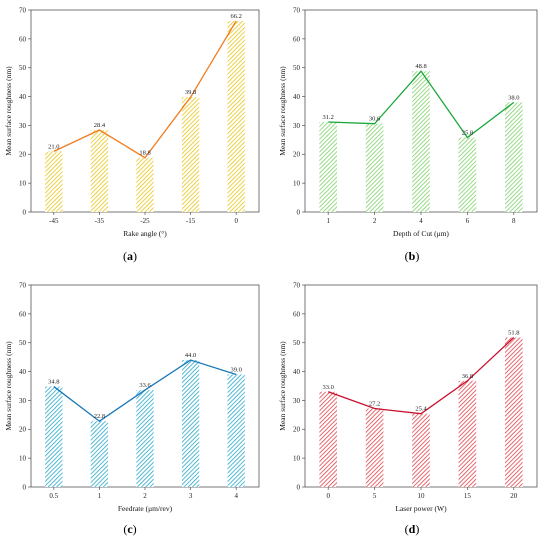  What do you see at coordinates (191, 221) in the screenshot?
I see `x-tick-label: -15` at bounding box center [191, 221].